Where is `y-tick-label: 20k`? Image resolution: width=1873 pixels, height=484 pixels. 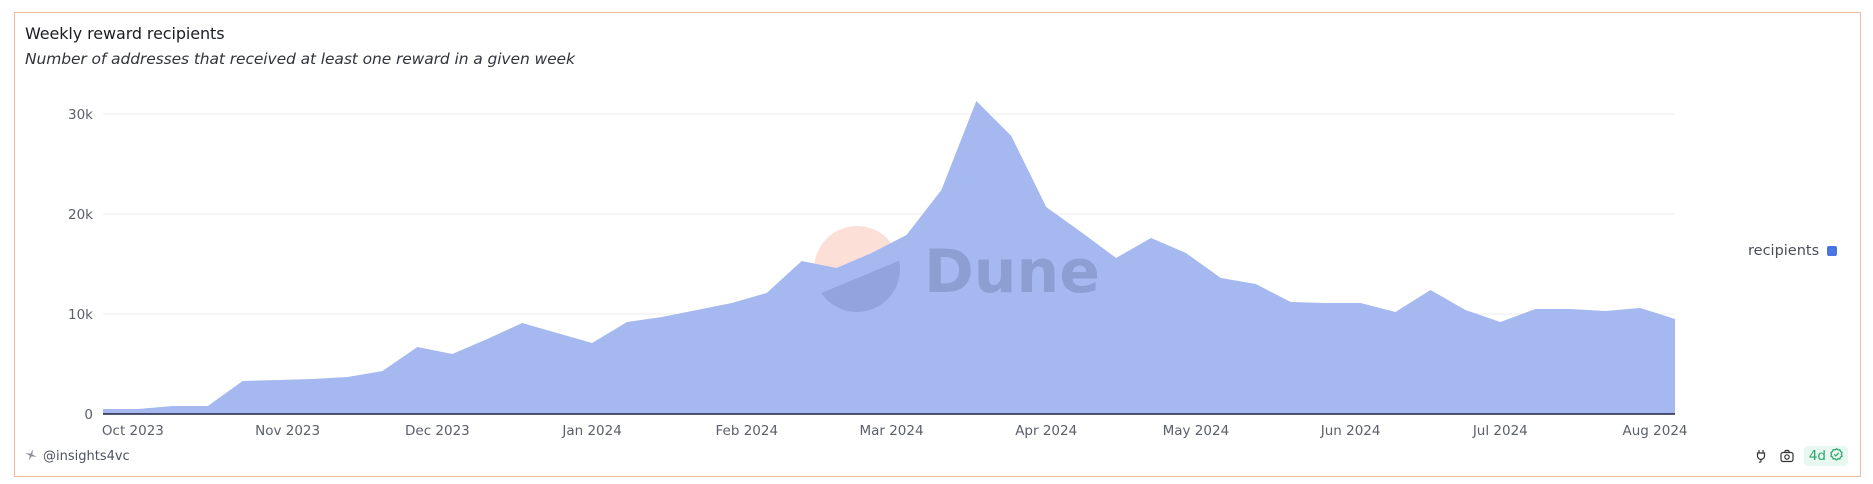
y-tick-label: 20k is located at coordinates (80, 215).